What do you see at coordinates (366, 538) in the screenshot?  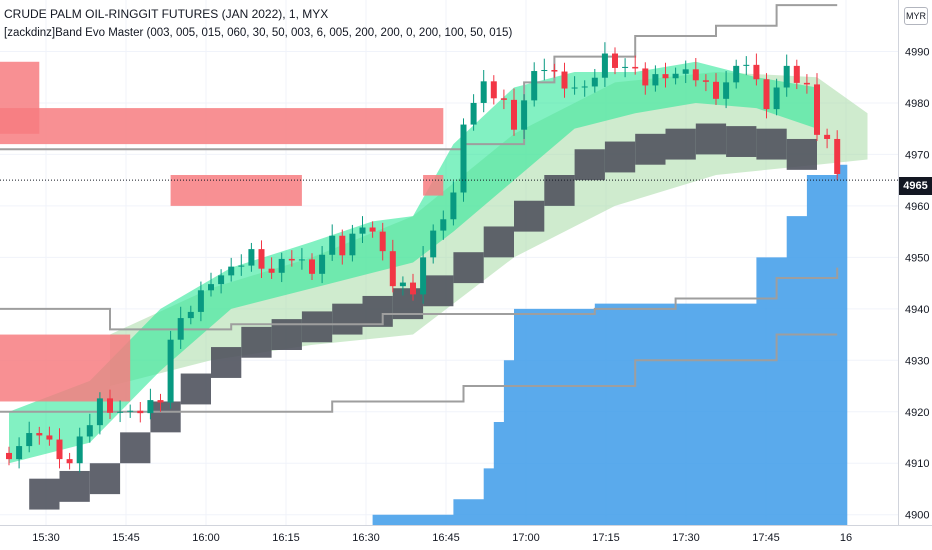 I see `time-tick-label: 16:30` at bounding box center [366, 538].